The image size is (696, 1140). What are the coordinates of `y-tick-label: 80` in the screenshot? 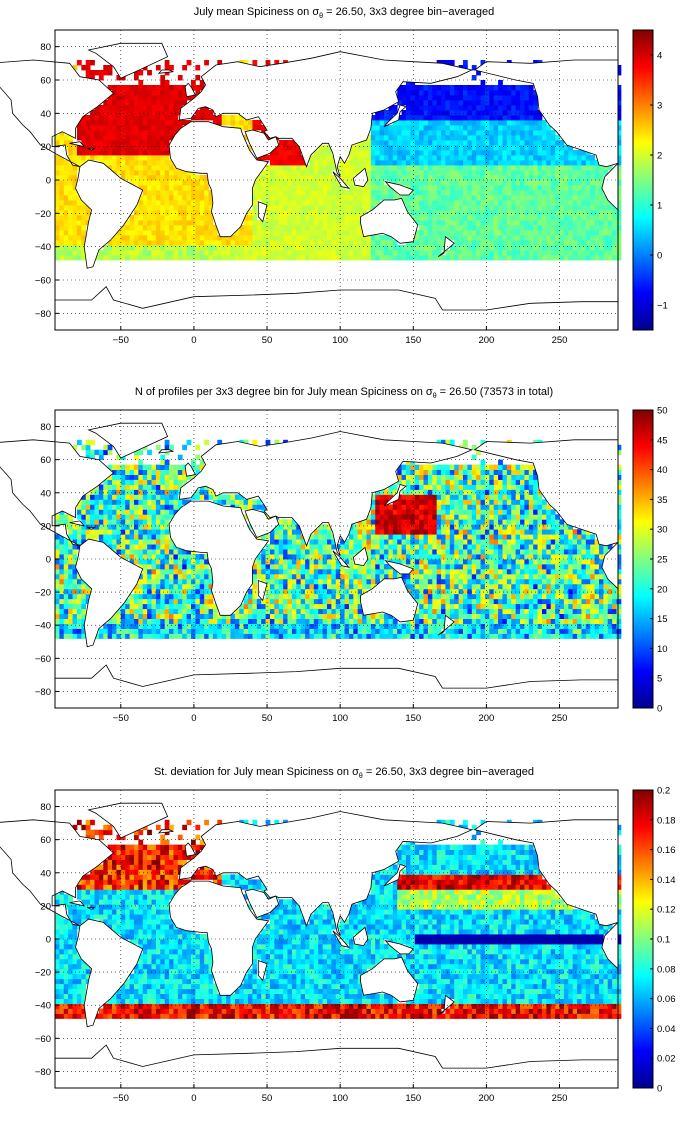 It's located at (45, 47).